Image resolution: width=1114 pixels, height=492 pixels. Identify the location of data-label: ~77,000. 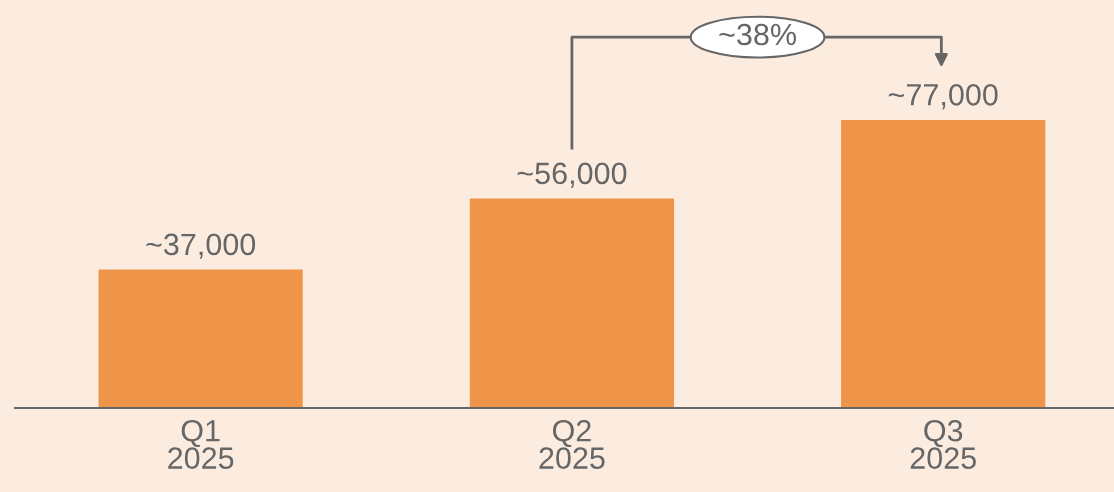
(943, 96).